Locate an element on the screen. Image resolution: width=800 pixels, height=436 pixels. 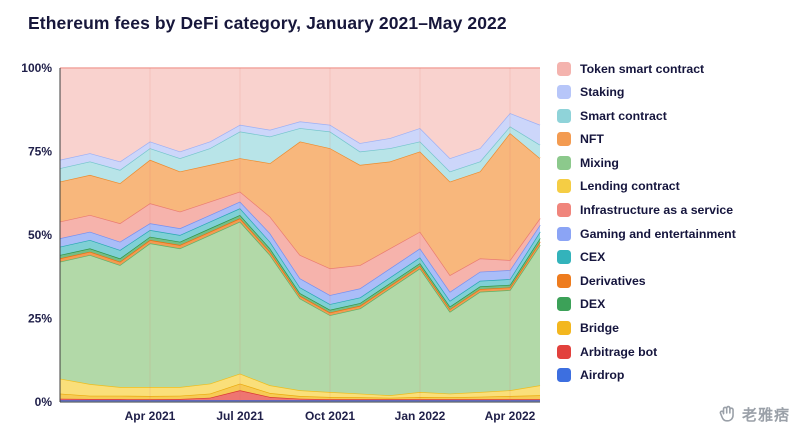
x-tick-label: Apr 2021 is located at coordinates (150, 416).